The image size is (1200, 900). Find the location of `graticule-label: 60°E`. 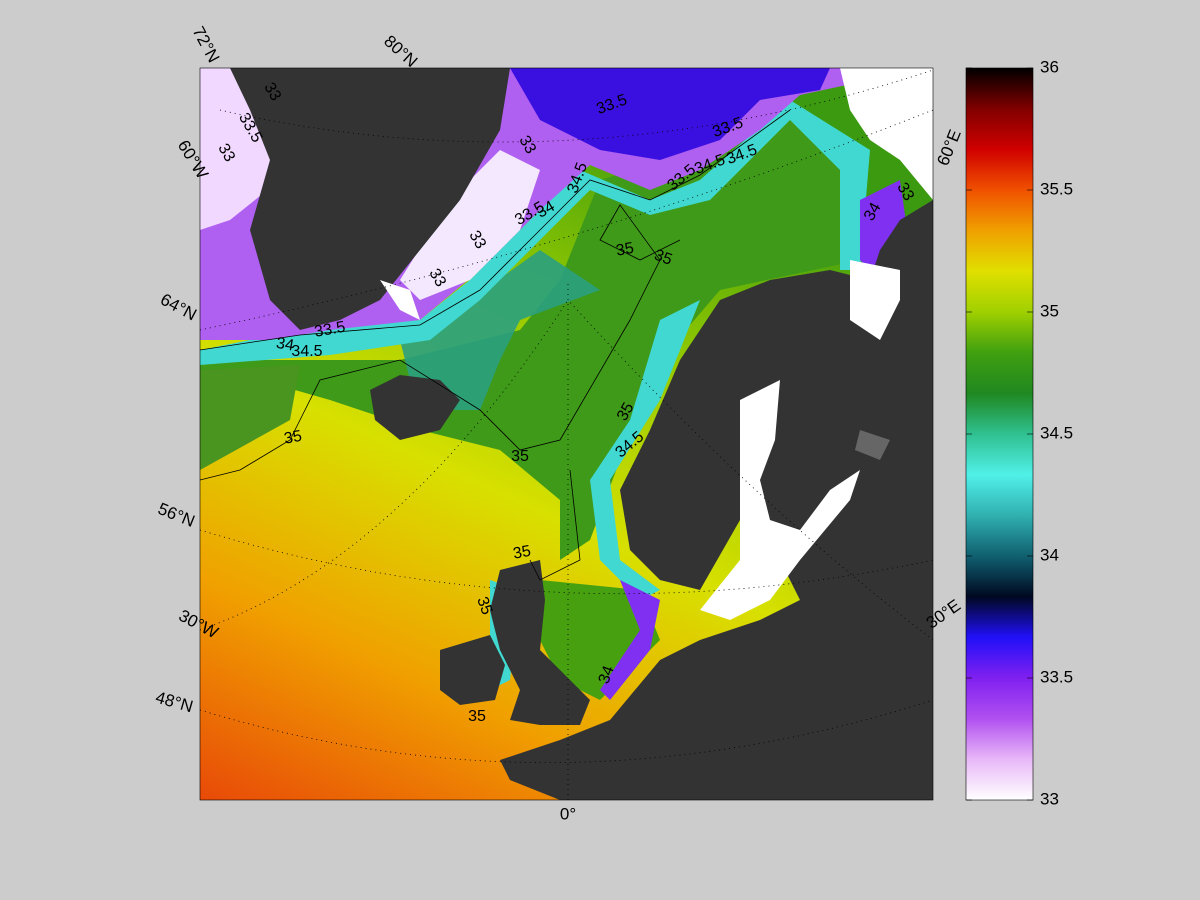

graticule-label: 60°E is located at coordinates (948, 147).